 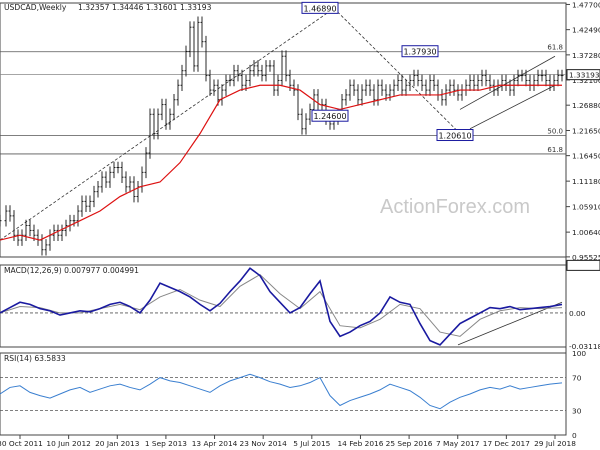 I want to click on rsi-tick-label: 70, so click(x=577, y=378).